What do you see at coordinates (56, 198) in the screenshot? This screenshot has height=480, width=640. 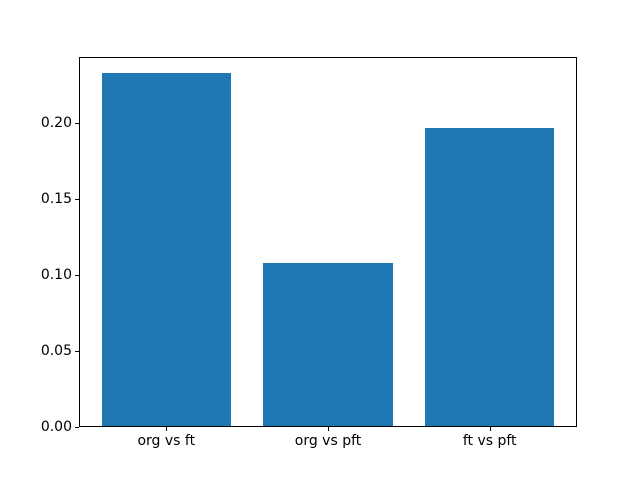 I see `y-tick-label: 0.15` at bounding box center [56, 198].